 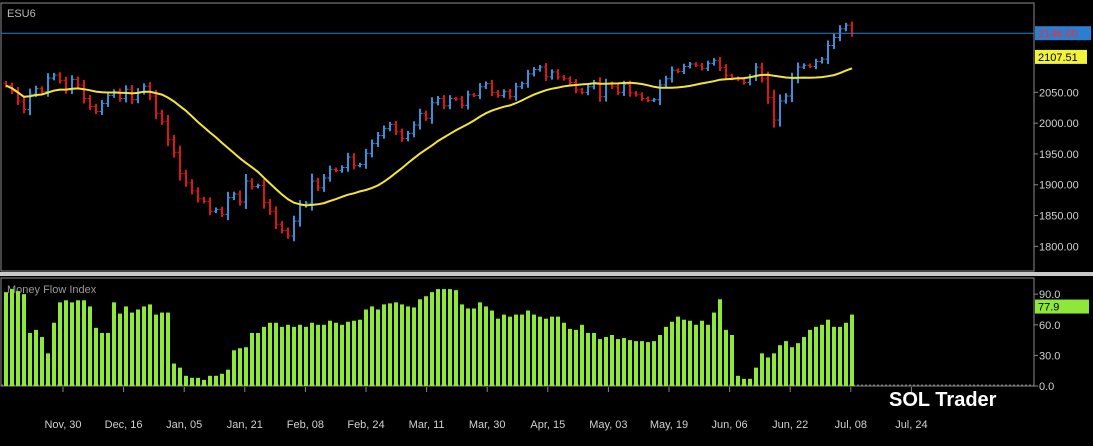 I want to click on watermark-text: SOL Trader, so click(x=943, y=400).